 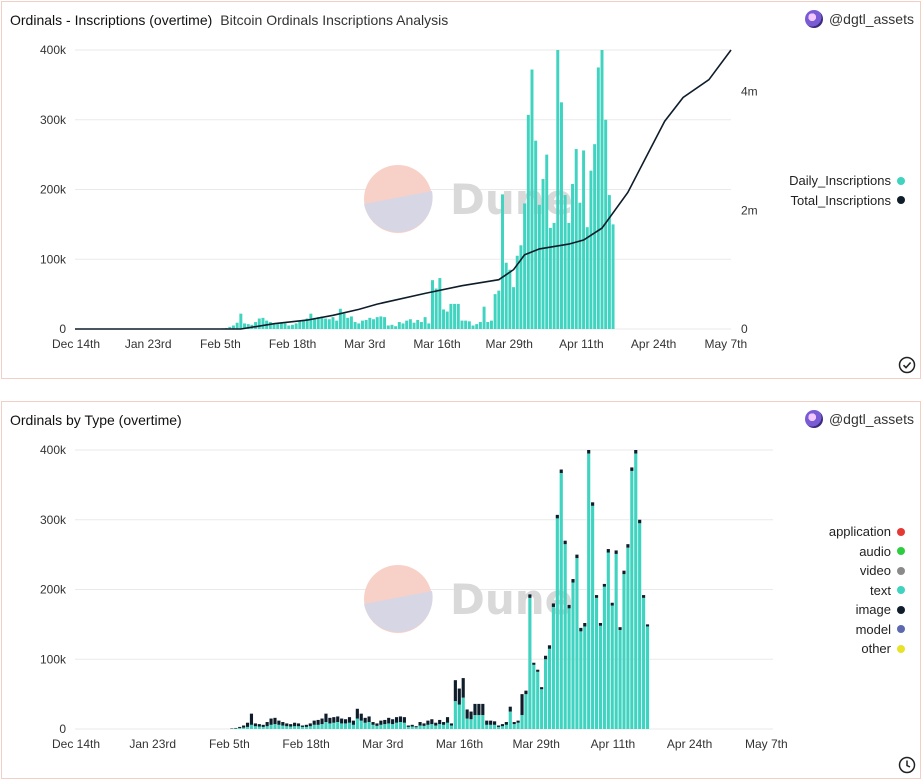 I want to click on legend-label: video, so click(x=875, y=571).